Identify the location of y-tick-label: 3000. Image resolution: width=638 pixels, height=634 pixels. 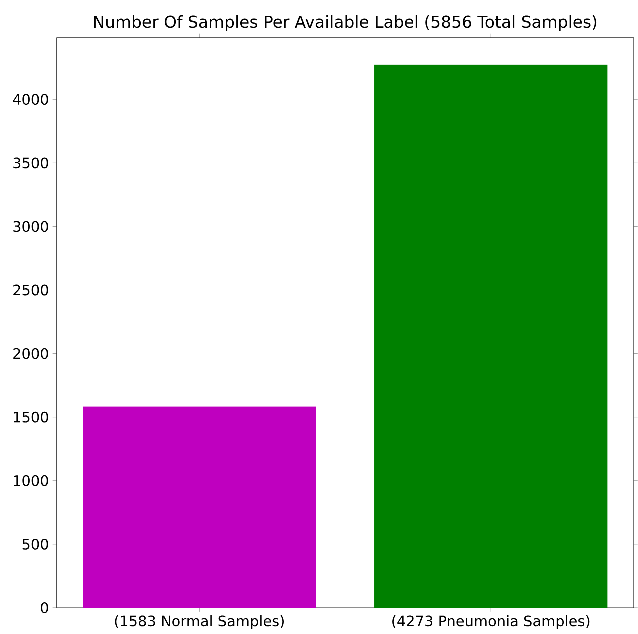
(31, 226).